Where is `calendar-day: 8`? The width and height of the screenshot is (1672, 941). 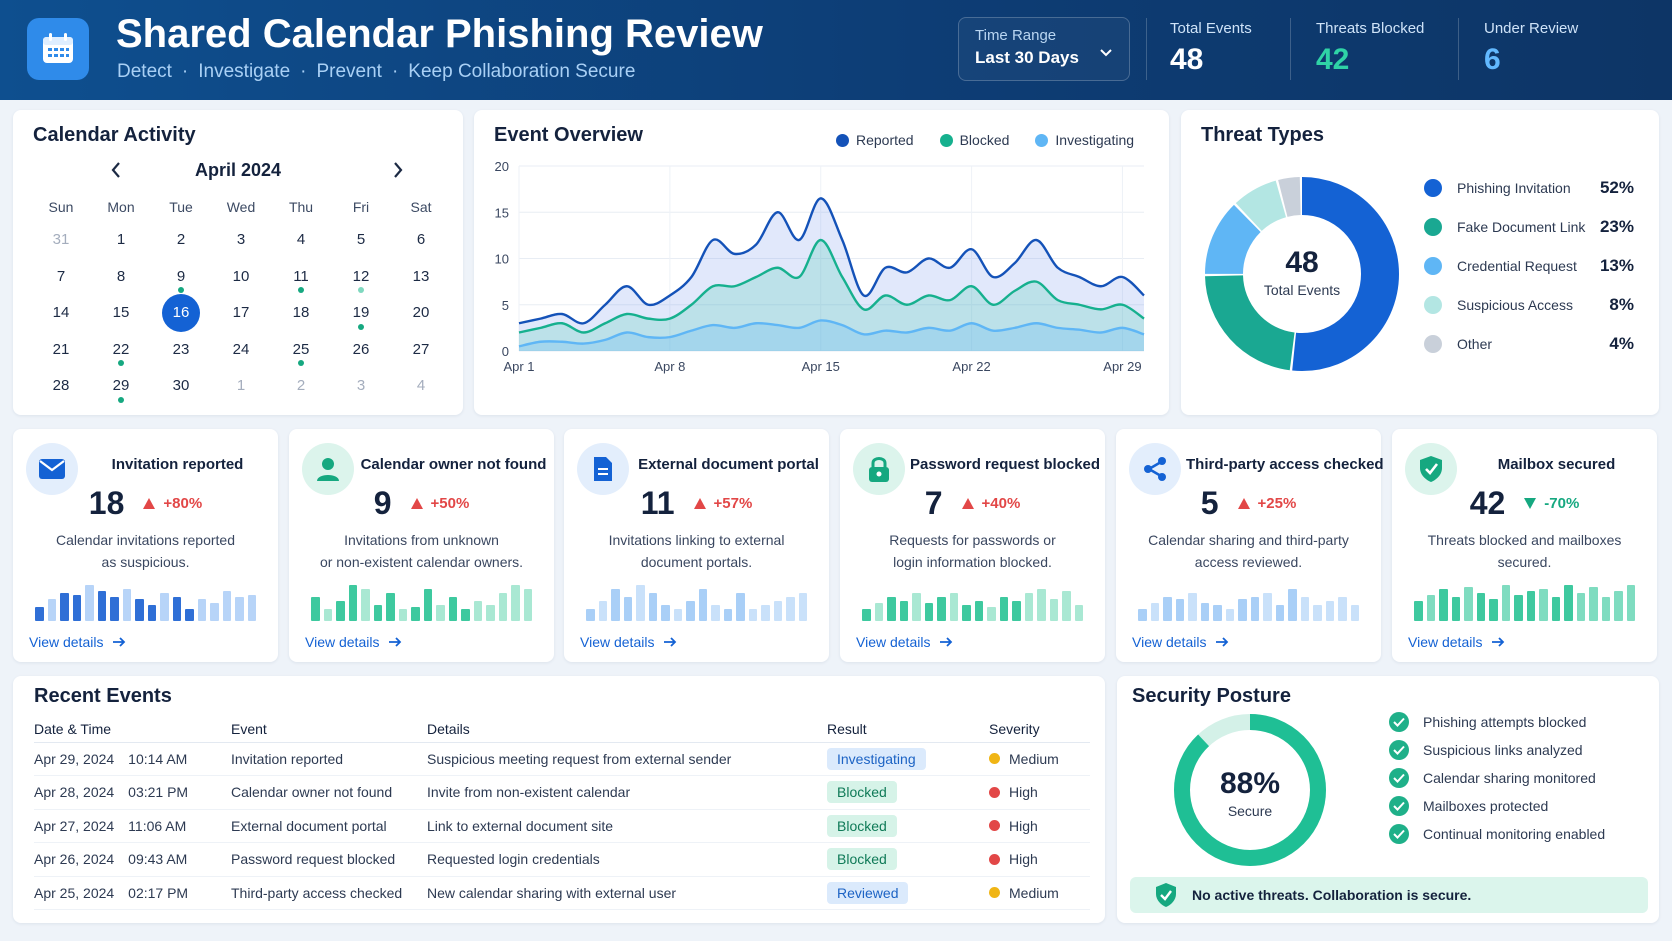 calendar-day: 8 is located at coordinates (121, 277).